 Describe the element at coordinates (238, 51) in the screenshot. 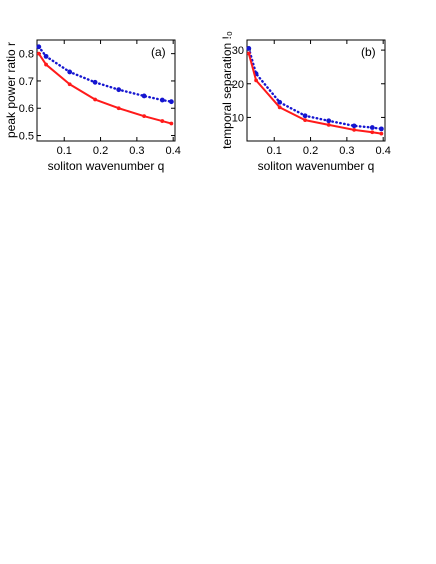

I see `panel-b-ytick-label: 30` at that location.